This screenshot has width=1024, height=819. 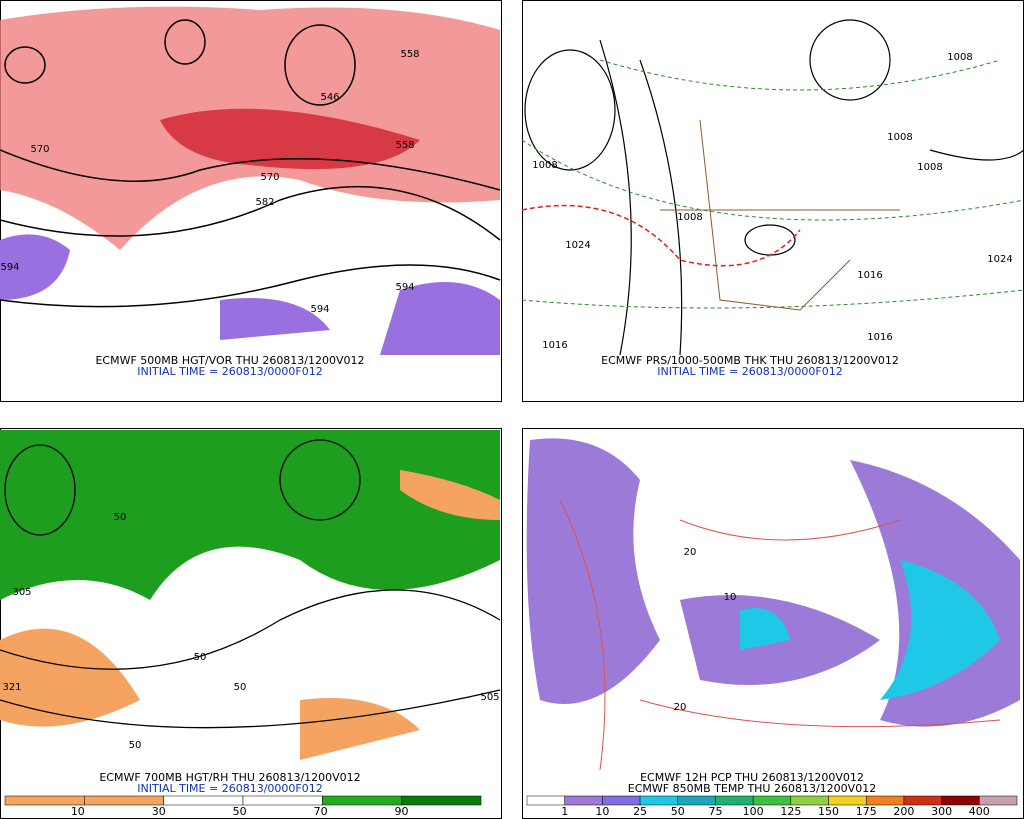 I want to click on borders, so click(x=780, y=215).